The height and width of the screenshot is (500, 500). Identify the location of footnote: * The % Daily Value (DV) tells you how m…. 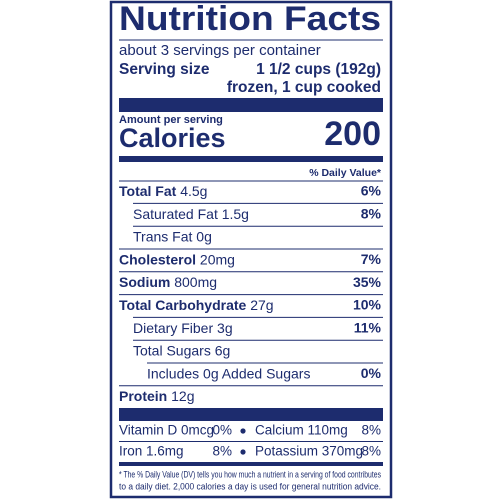
(250, 474).